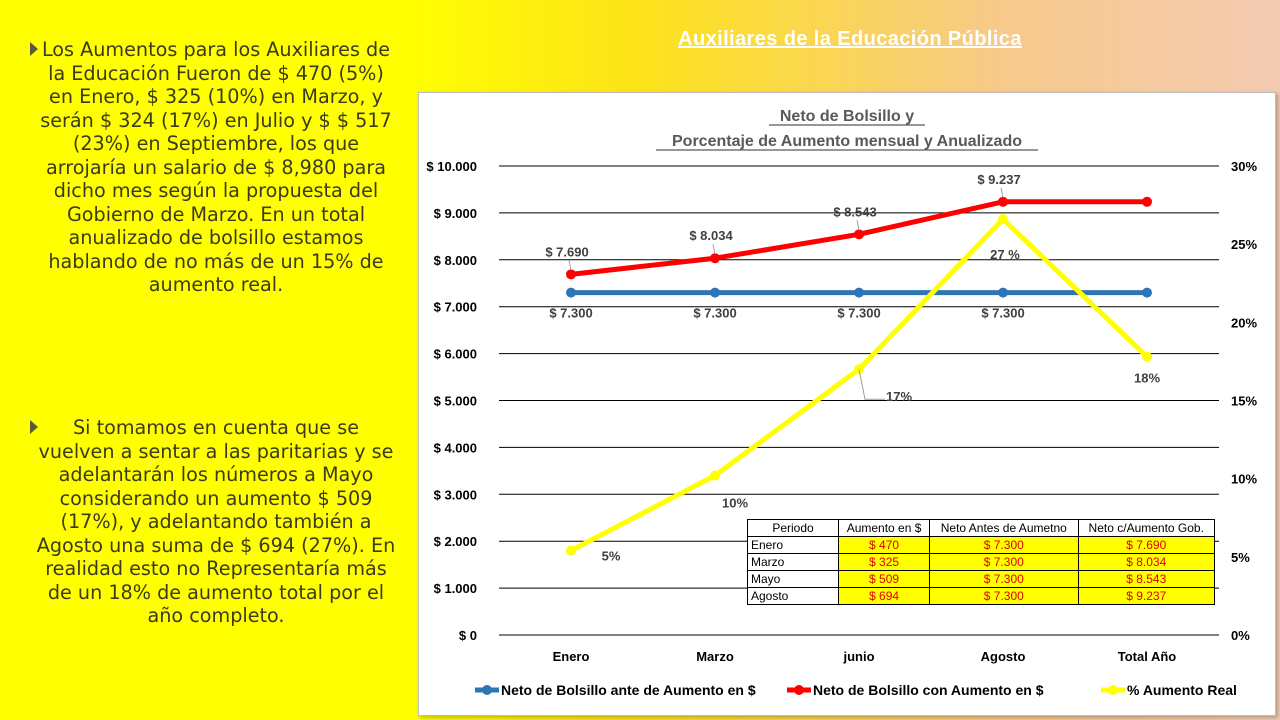 This screenshot has height=720, width=1280. I want to click on table-cell: $ 325, so click(884, 562).